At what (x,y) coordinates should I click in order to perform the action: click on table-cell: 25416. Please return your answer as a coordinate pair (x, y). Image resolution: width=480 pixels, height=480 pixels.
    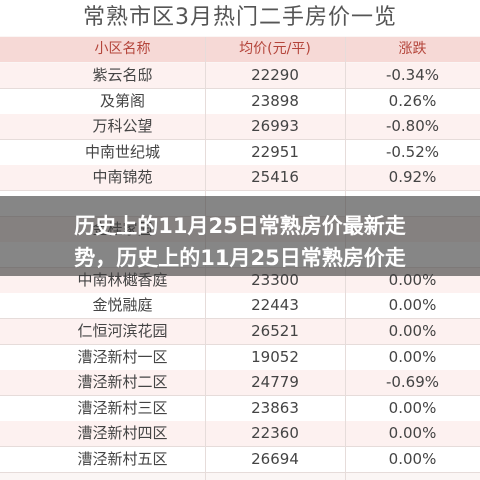
    Looking at the image, I should click on (275, 177).